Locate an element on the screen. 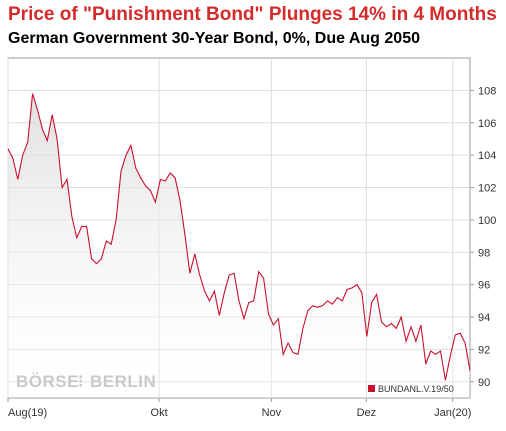 This screenshot has height=431, width=506. legend-label: BUNDANL.V.19/50 is located at coordinates (416, 389).